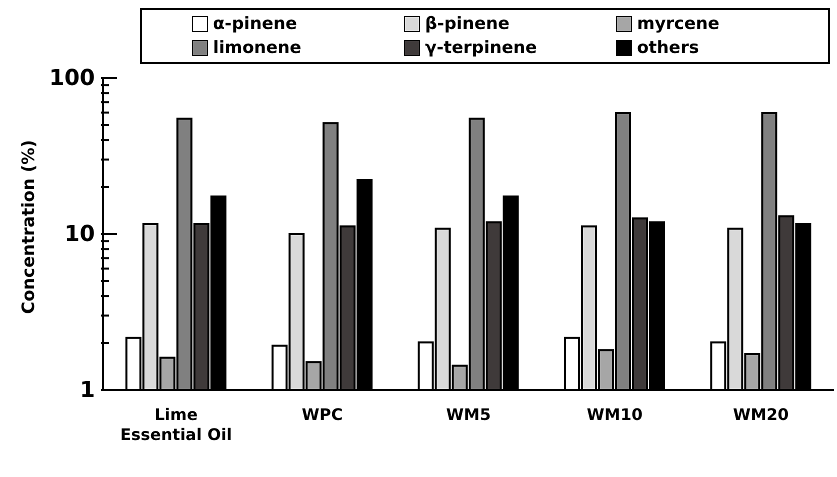  I want to click on y-tick-label: 1, so click(87, 390).